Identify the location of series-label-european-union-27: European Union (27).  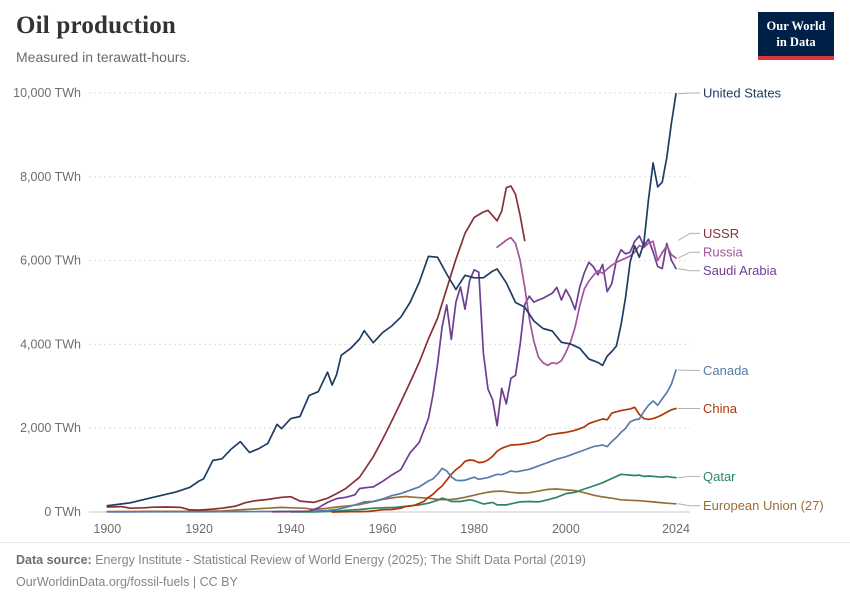
(763, 505).